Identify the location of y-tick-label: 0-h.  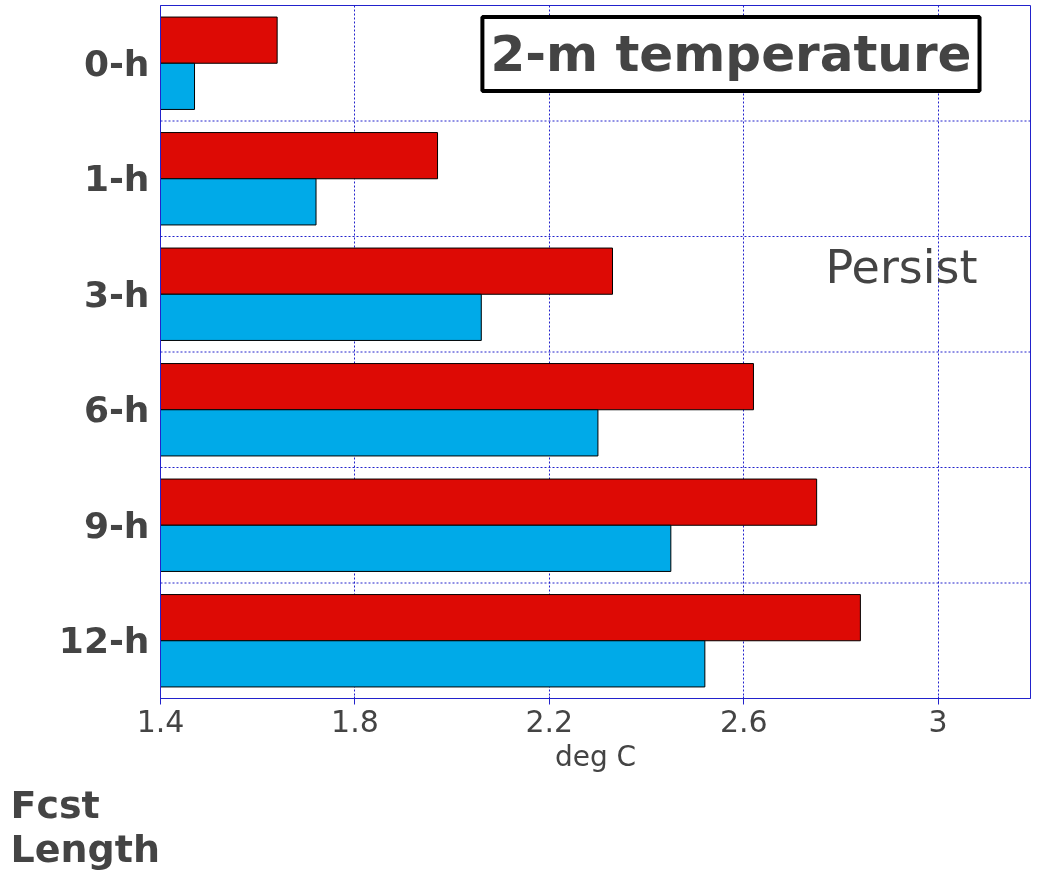
(116, 63).